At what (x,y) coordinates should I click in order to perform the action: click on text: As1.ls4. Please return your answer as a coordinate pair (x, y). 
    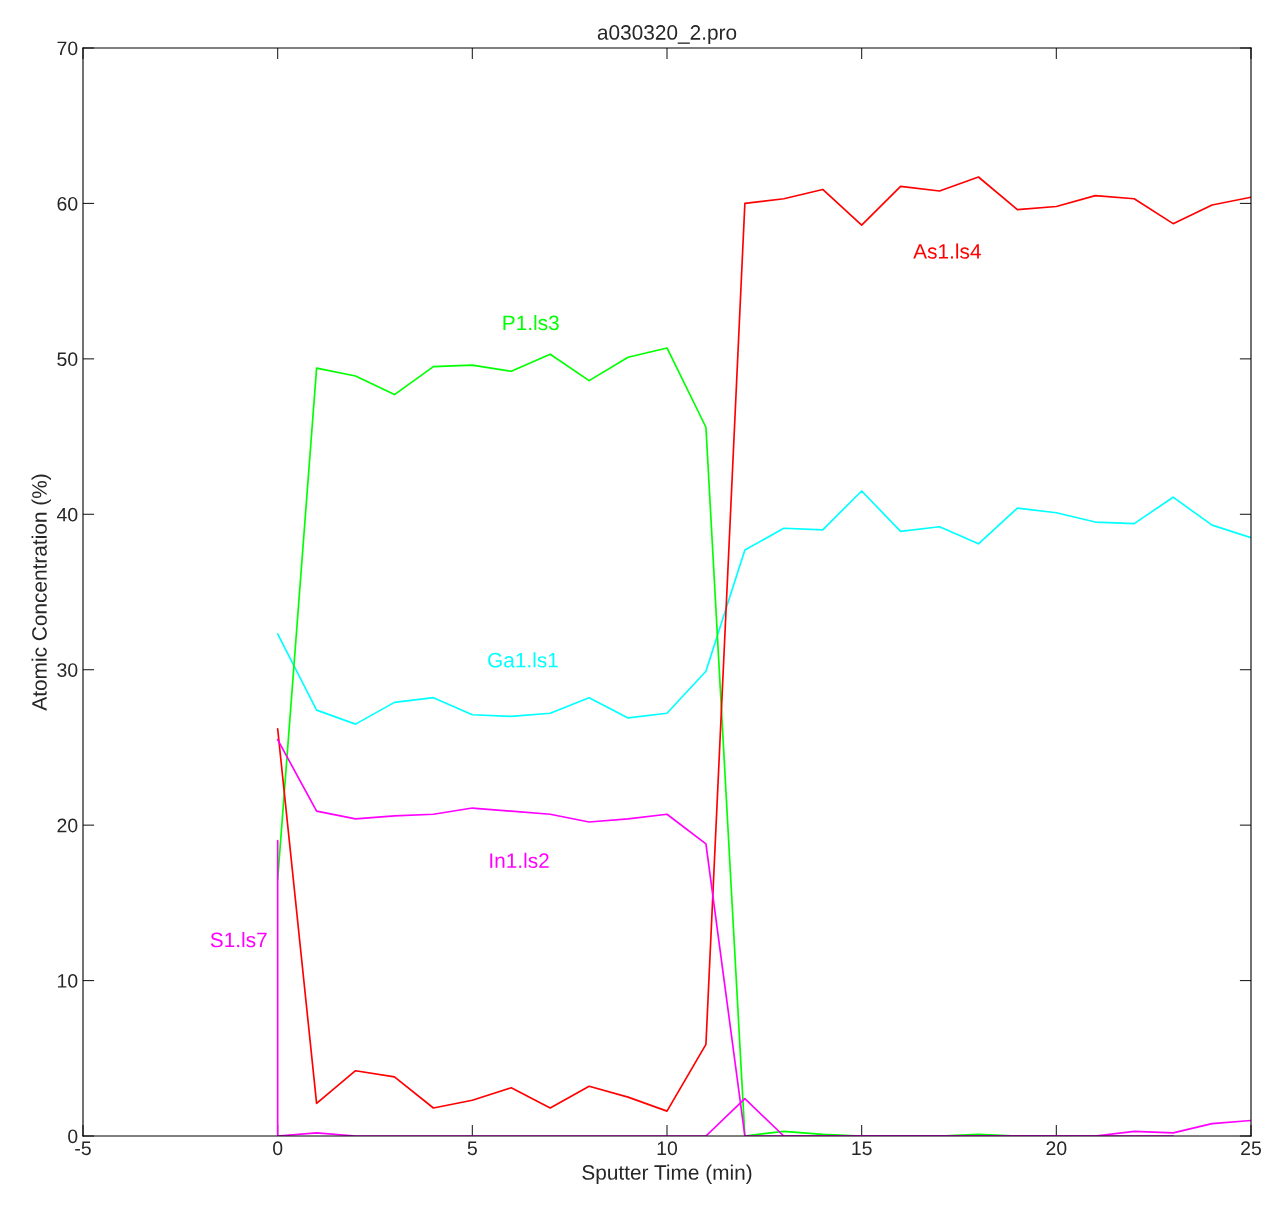
    Looking at the image, I should click on (947, 251).